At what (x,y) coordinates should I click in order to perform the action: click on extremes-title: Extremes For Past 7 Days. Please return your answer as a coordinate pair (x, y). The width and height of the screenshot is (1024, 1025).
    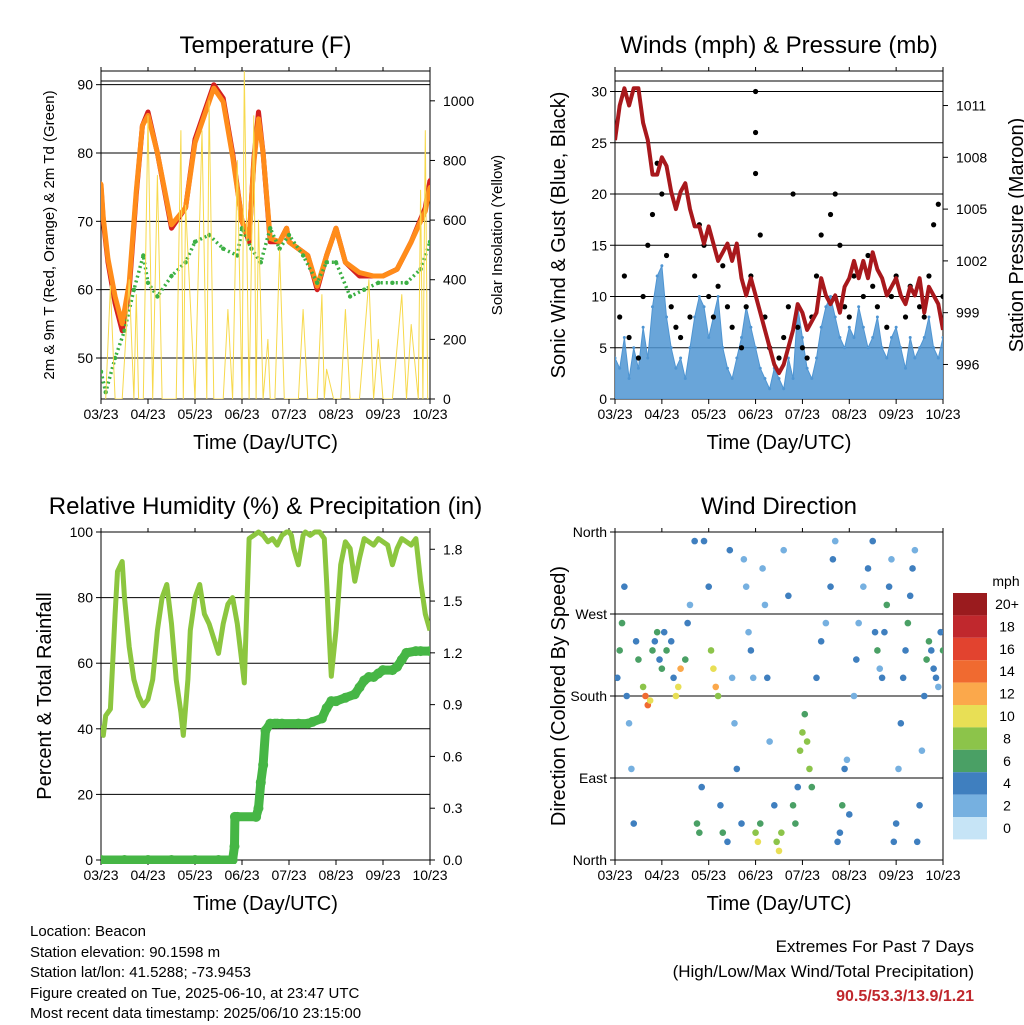
    Looking at the image, I should click on (874, 946).